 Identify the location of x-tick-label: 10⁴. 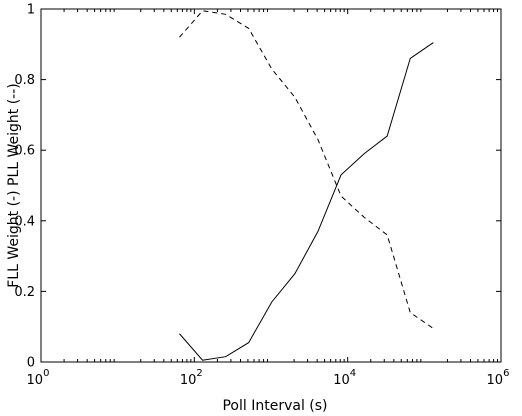
(344, 378).